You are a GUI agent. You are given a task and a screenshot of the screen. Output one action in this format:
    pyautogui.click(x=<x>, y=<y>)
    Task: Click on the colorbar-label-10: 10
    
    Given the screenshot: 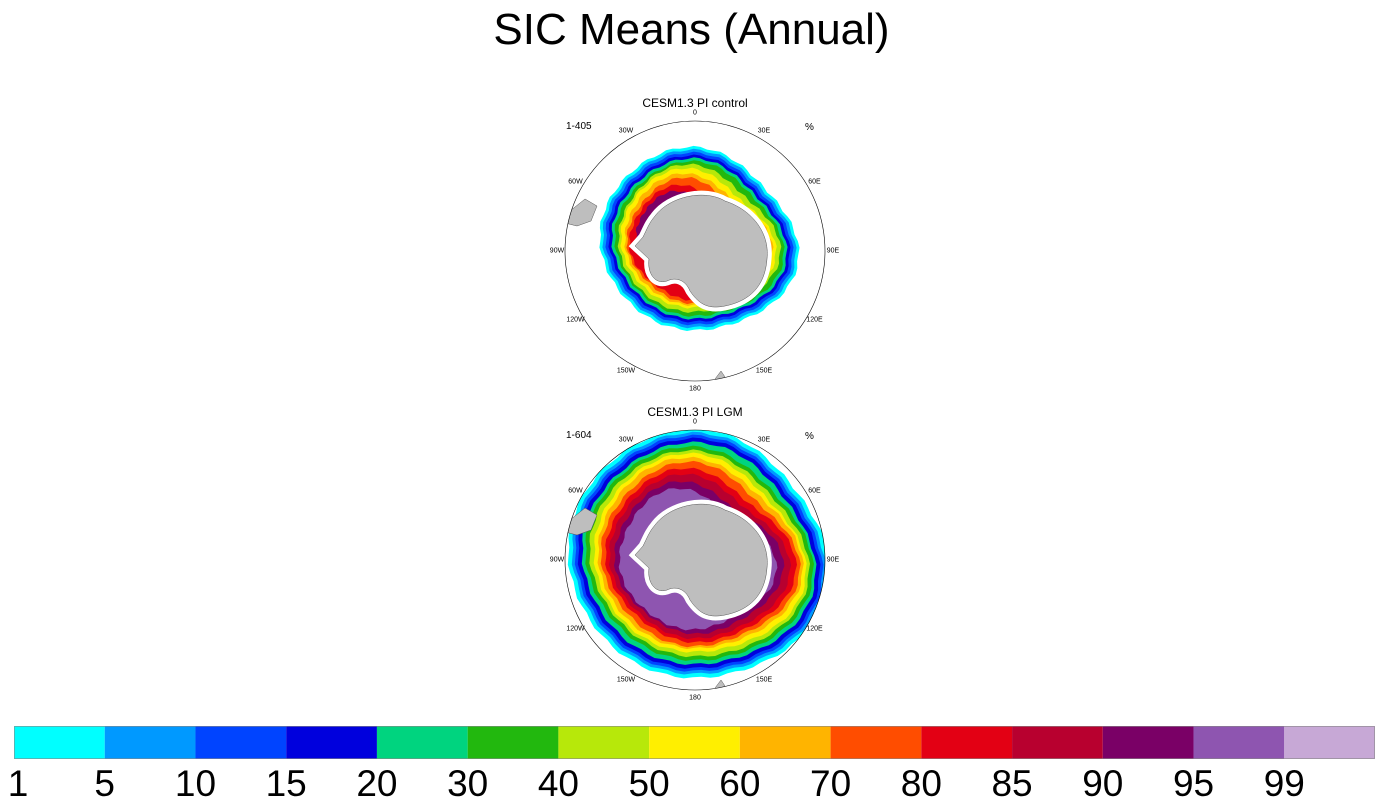 What is the action you would take?
    pyautogui.click(x=195, y=783)
    